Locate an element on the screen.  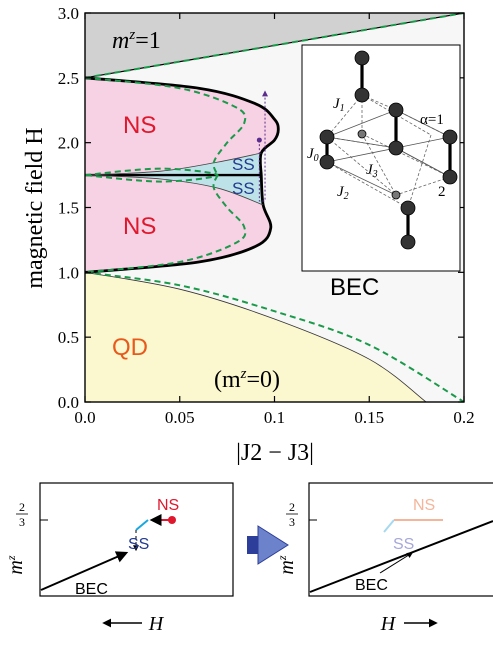
qd-boundary is located at coordinates (256, 336).